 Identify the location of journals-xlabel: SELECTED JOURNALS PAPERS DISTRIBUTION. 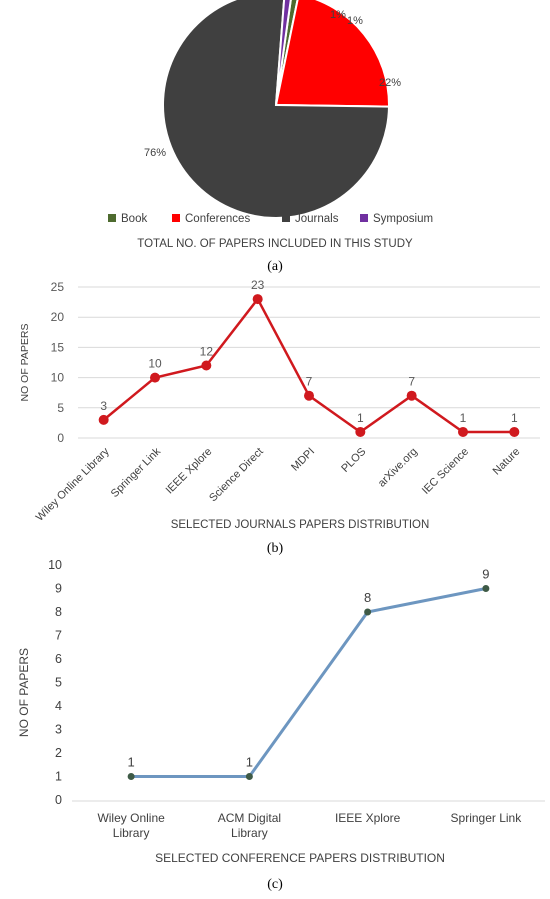
(300, 525).